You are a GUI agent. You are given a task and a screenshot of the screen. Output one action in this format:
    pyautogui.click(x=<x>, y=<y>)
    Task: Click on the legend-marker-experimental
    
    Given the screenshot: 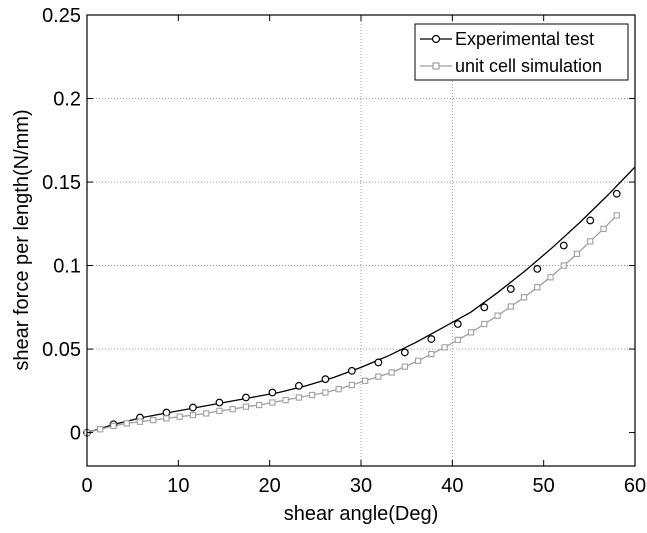 What is the action you would take?
    pyautogui.click(x=436, y=39)
    